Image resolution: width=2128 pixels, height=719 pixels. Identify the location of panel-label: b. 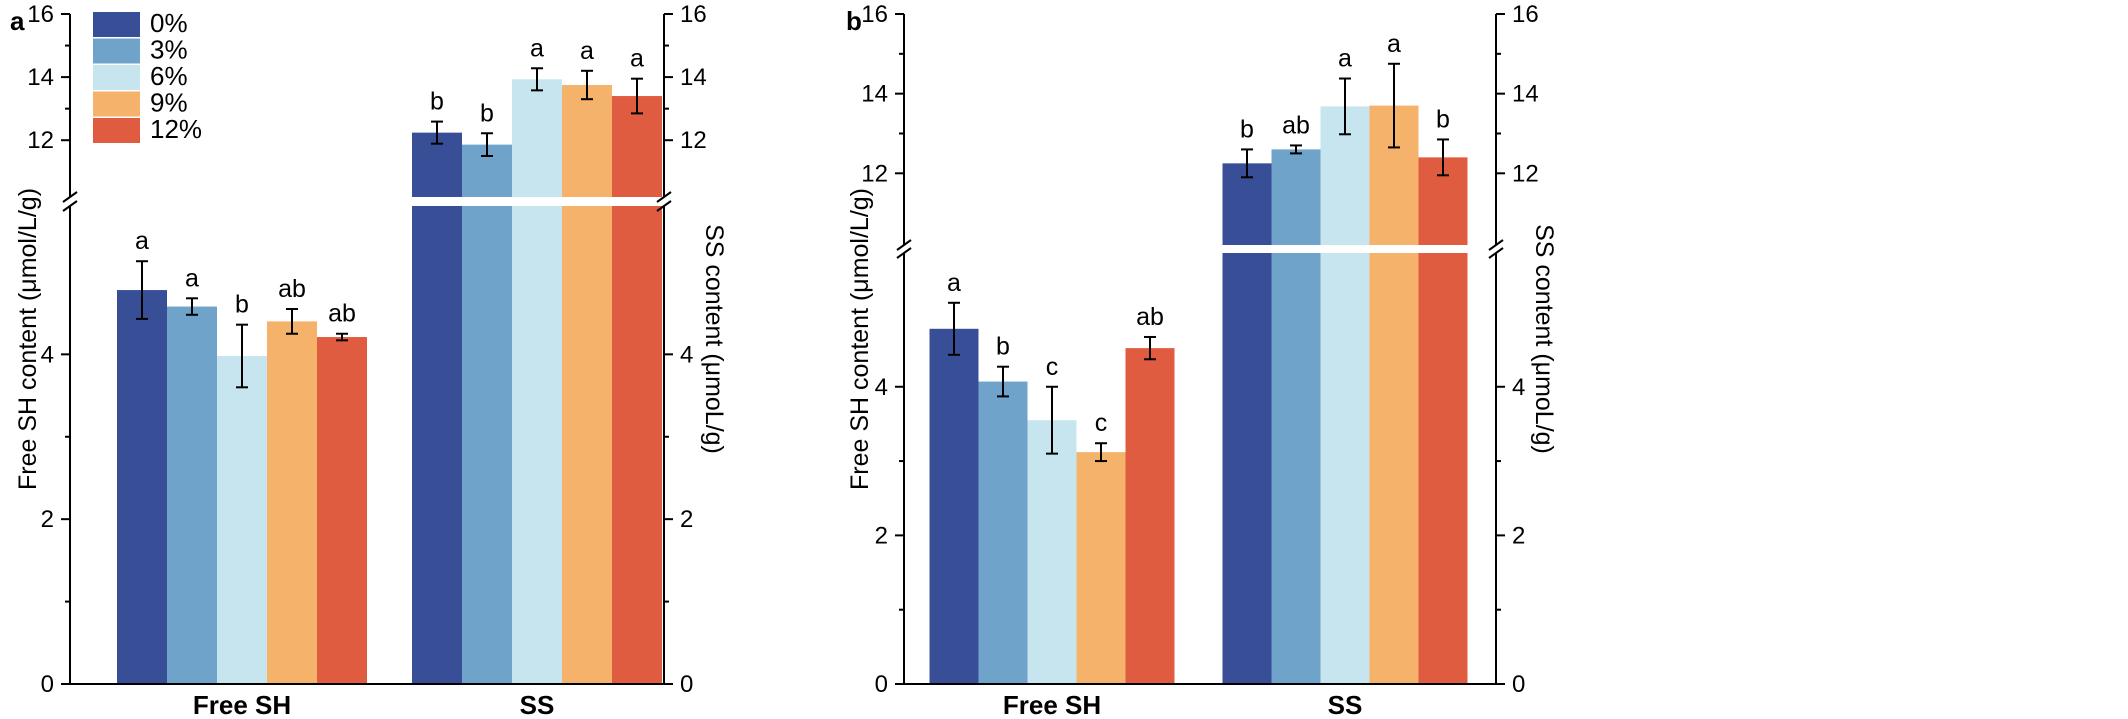
(854, 21).